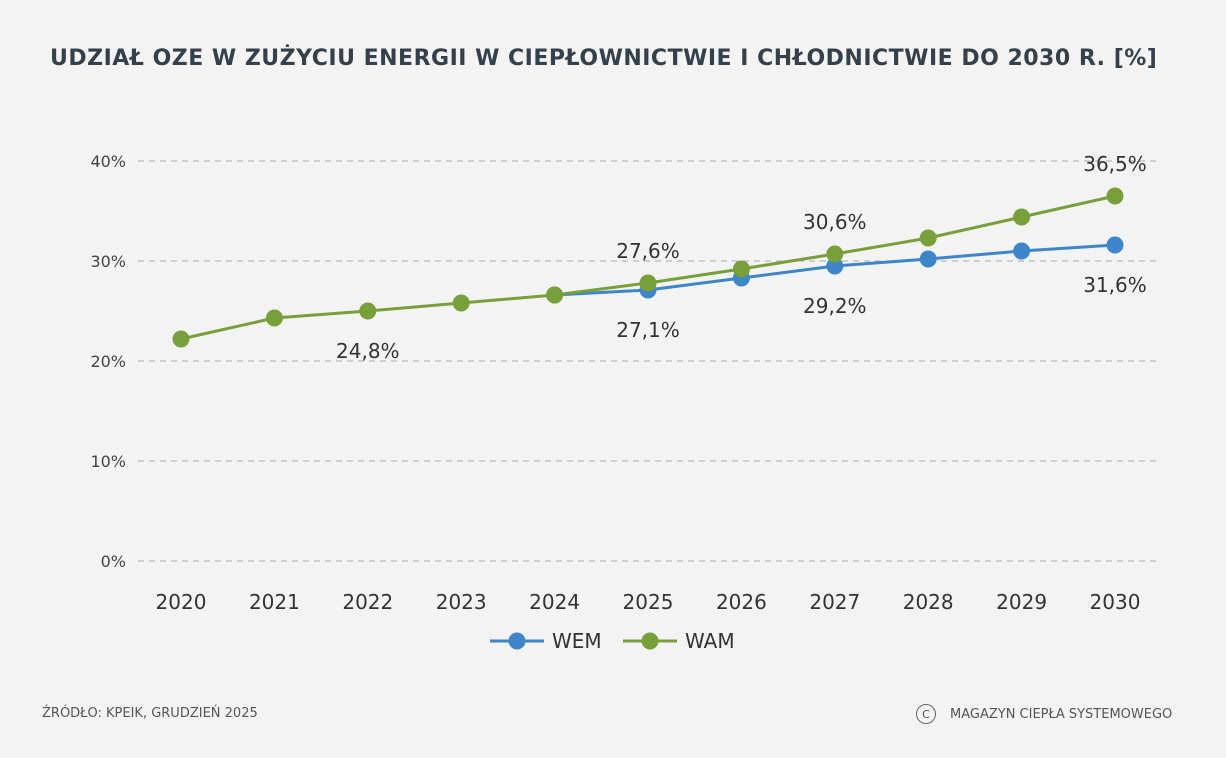 This screenshot has width=1226, height=758. Describe the element at coordinates (367, 602) in the screenshot. I see `x-tick-label: 2022` at that location.